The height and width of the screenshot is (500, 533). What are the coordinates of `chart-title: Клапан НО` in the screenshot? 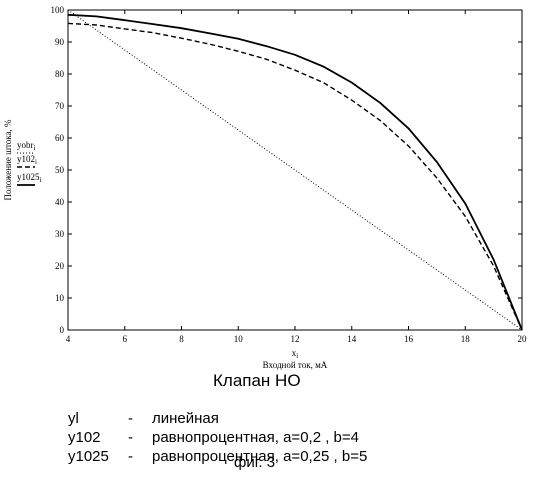 It's located at (257, 381).